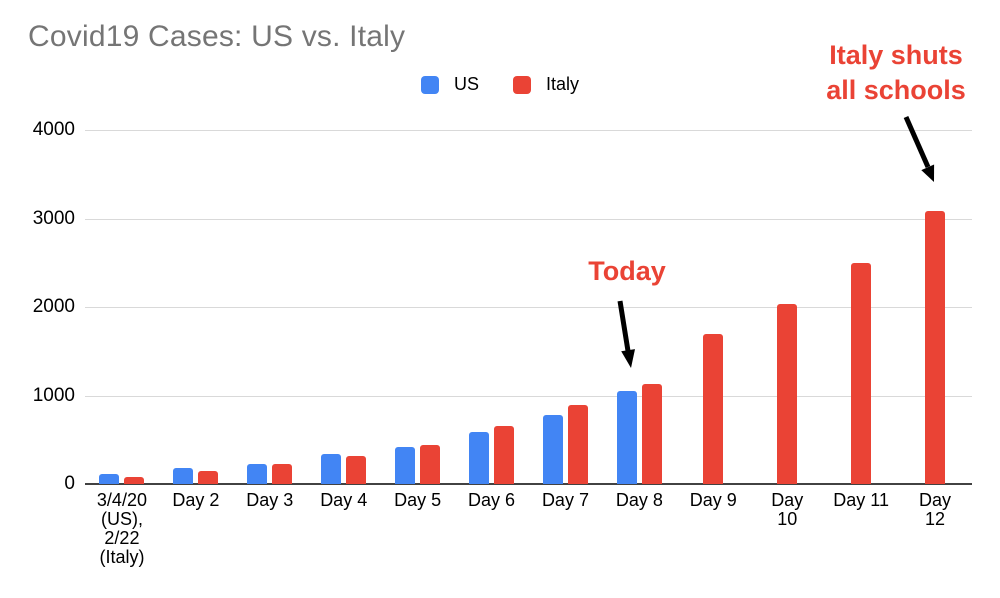  Describe the element at coordinates (492, 500) in the screenshot. I see `x-axis-label: Day 6` at that location.